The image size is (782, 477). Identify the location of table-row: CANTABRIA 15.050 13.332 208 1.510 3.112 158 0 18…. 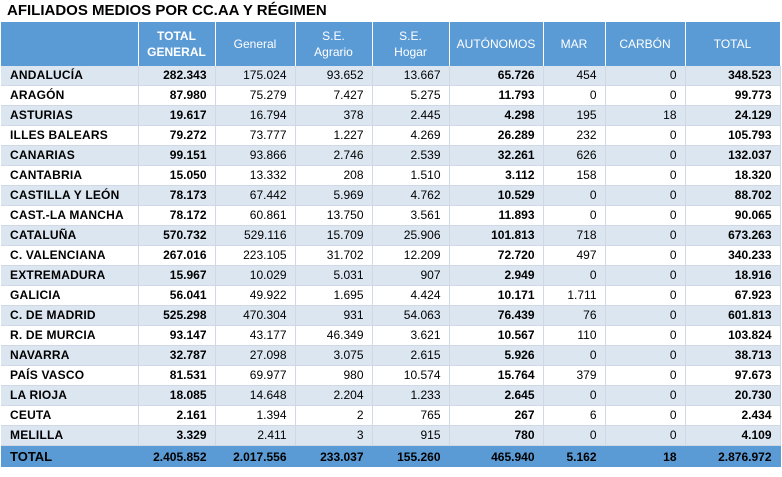
(391, 175).